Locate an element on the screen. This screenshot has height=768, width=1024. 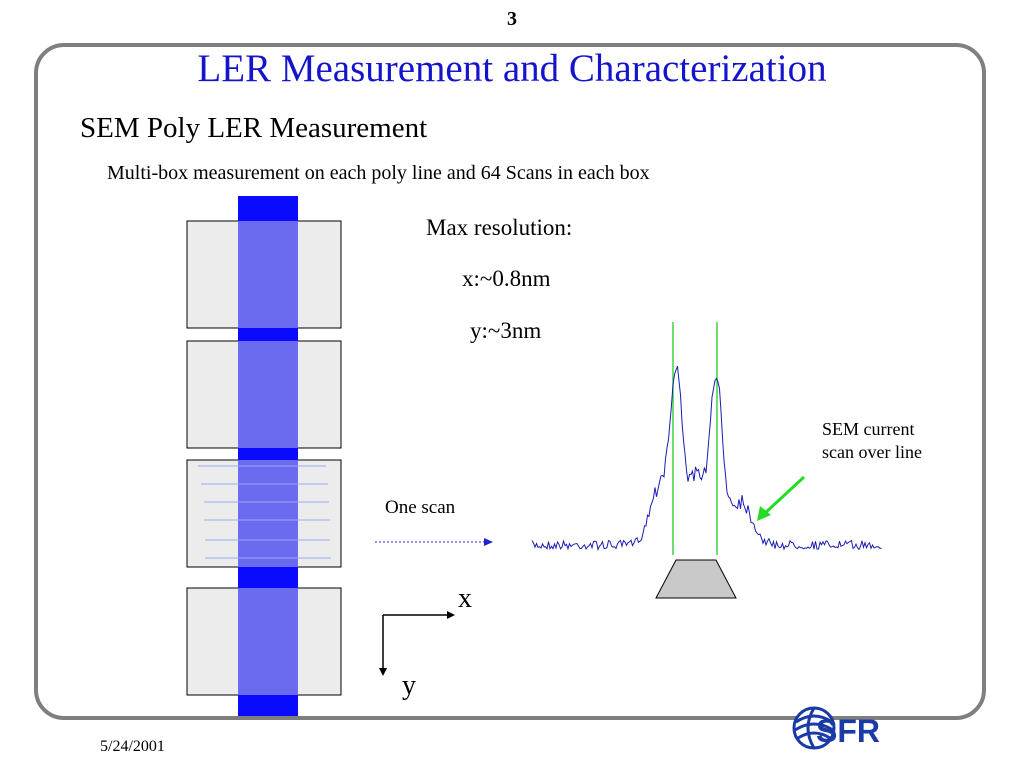
slide-subtitle: SEM Poly LER Measurement is located at coordinates (254, 128).